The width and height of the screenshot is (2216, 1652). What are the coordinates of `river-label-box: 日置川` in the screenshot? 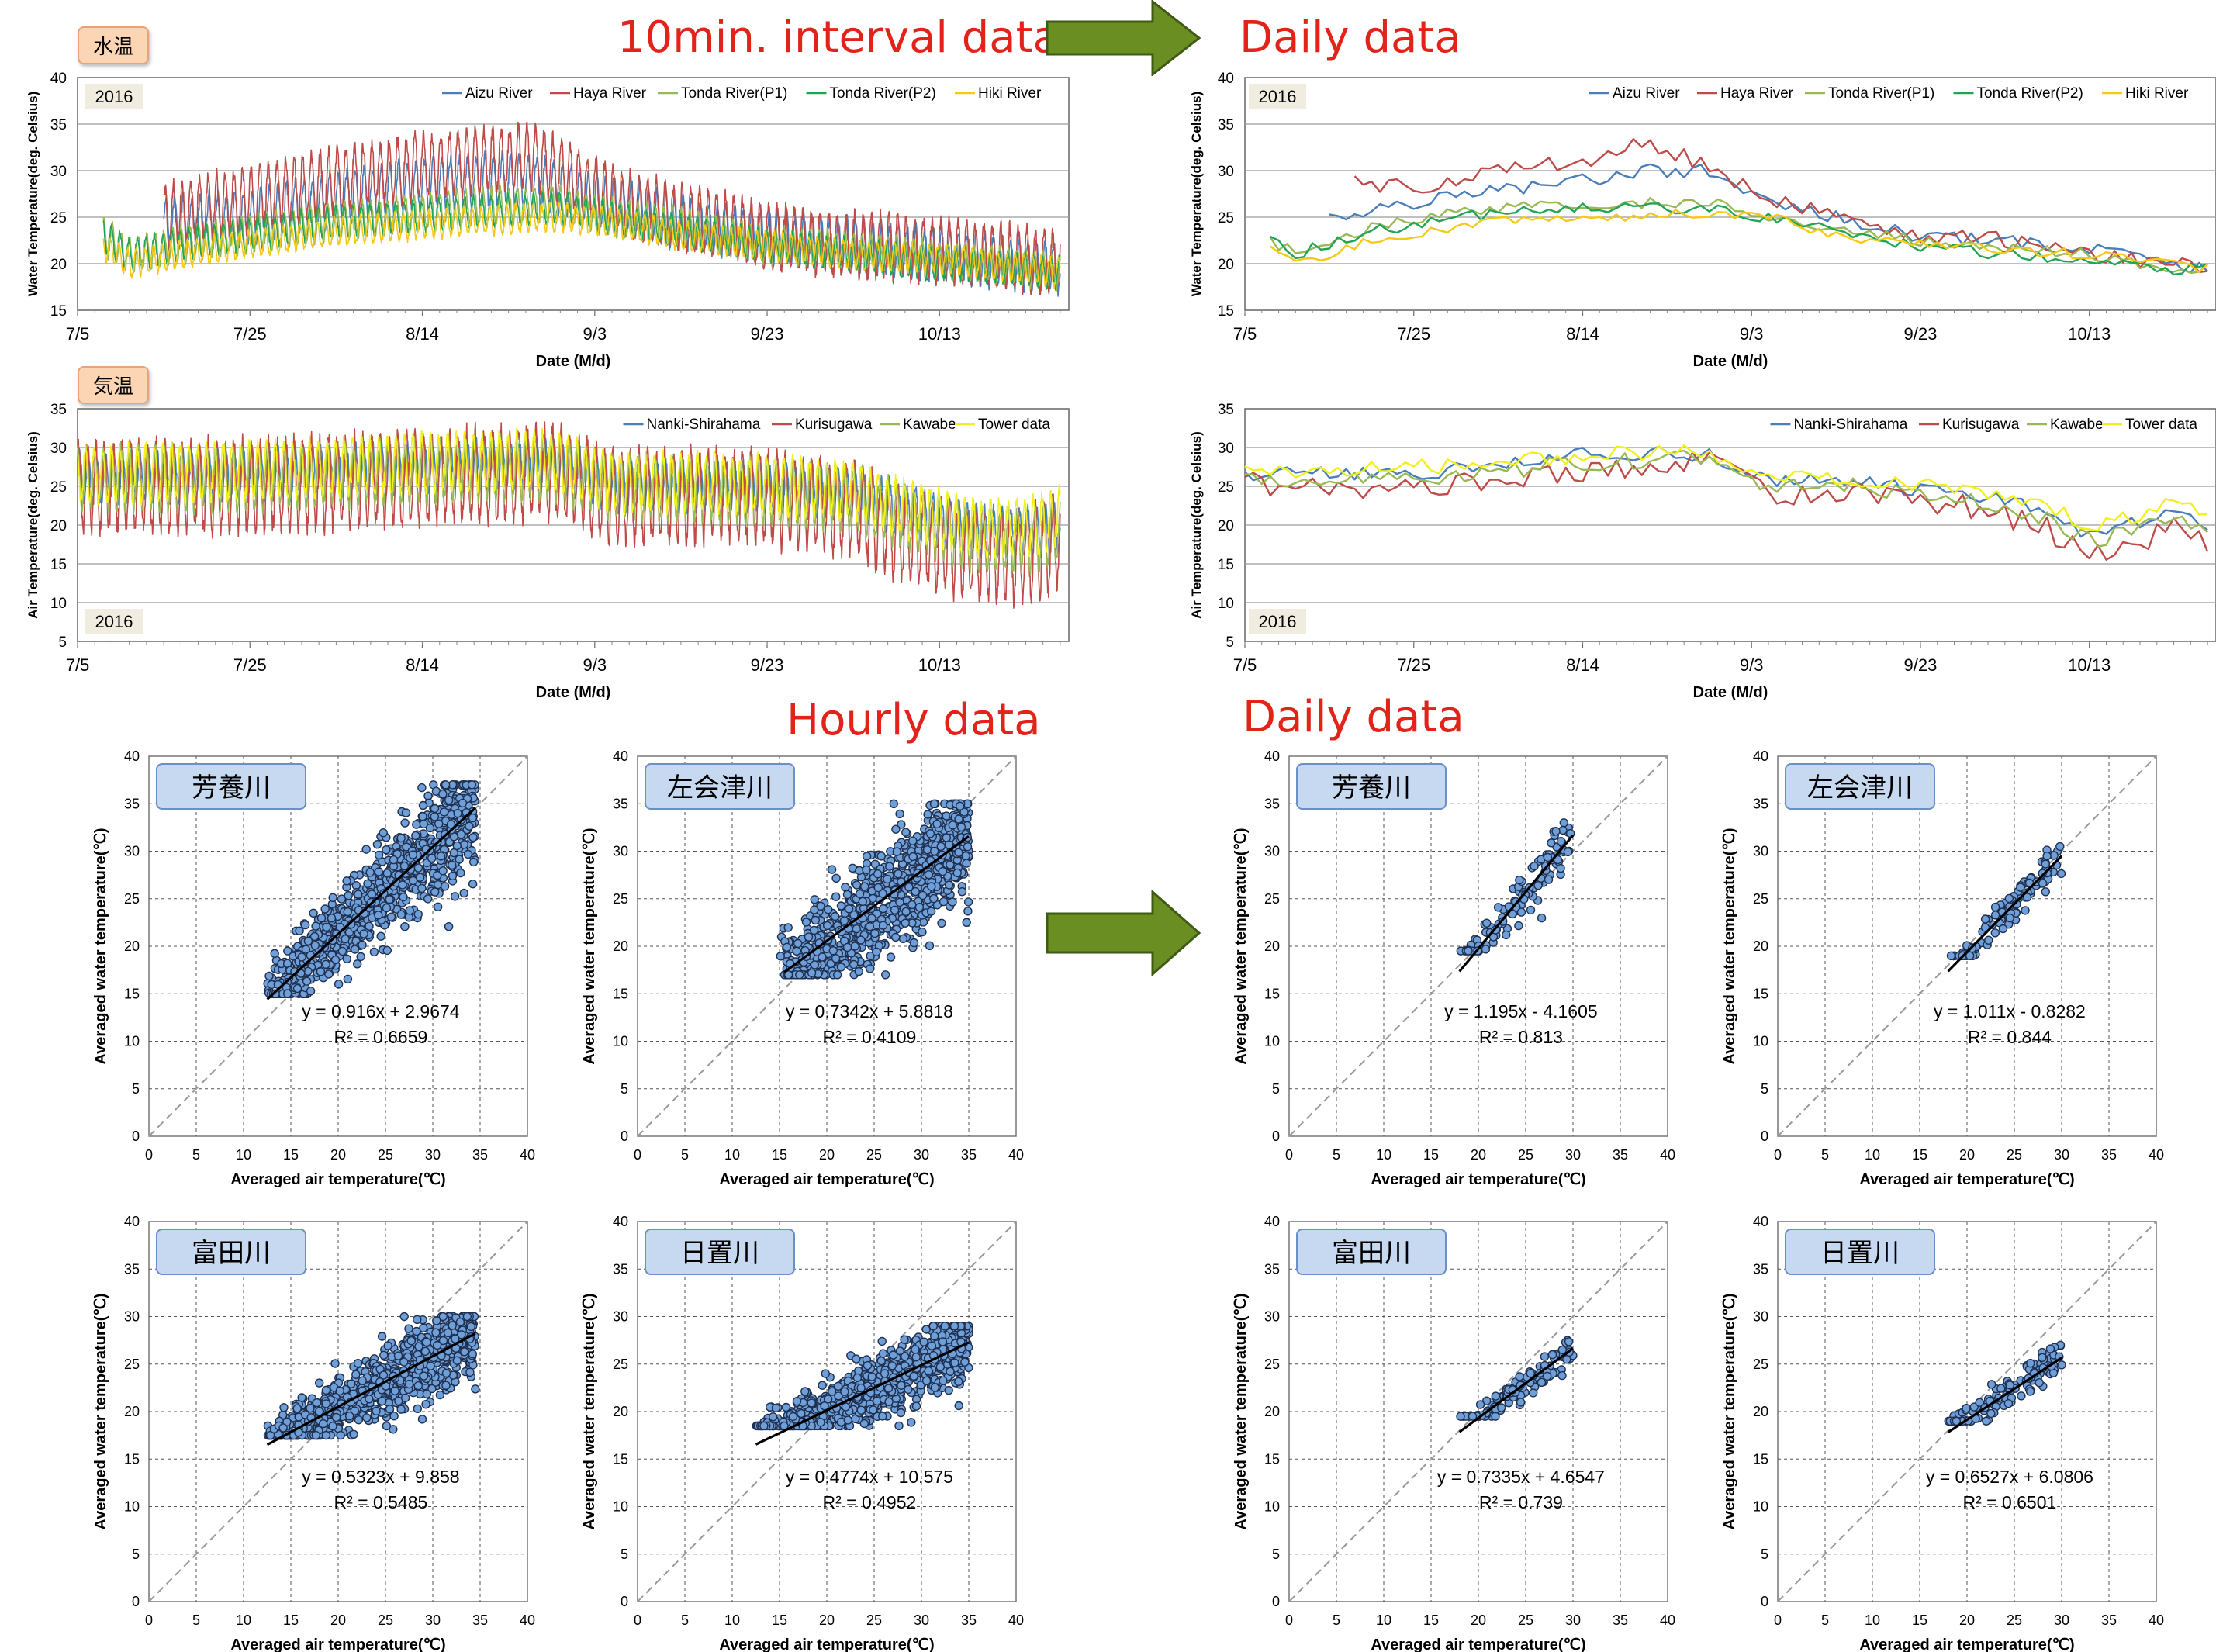 It's located at (1860, 1252).